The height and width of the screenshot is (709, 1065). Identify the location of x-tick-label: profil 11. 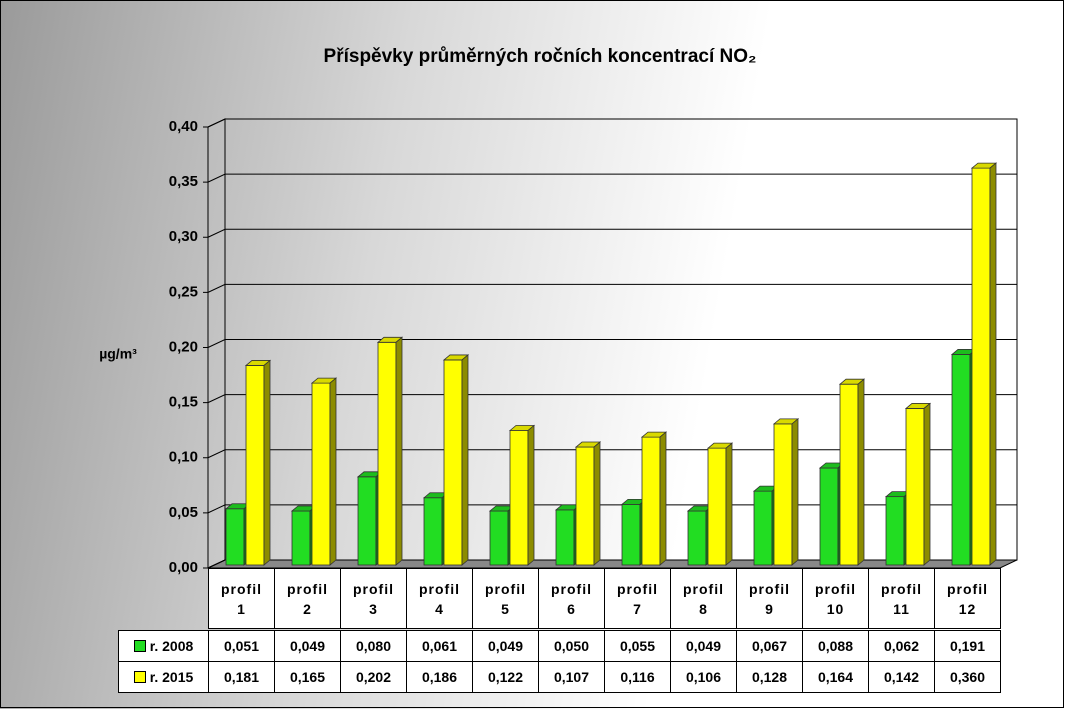
(901, 598).